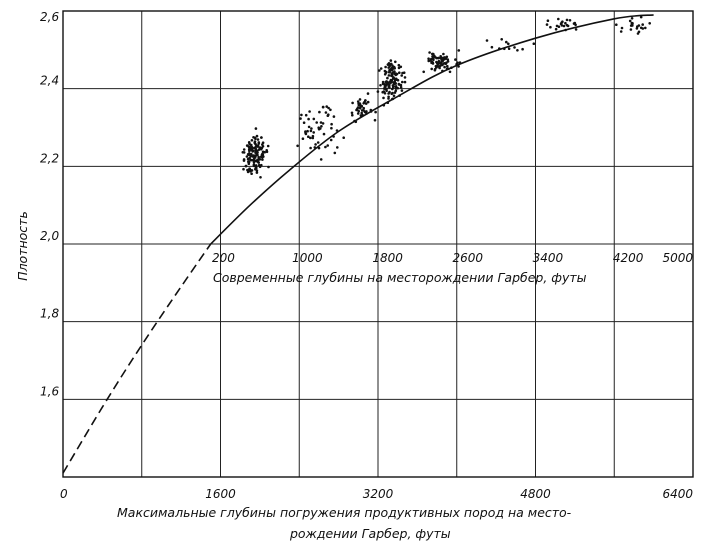 The image size is (725, 548). I want to click on top-tick-label: 200, so click(223, 258).